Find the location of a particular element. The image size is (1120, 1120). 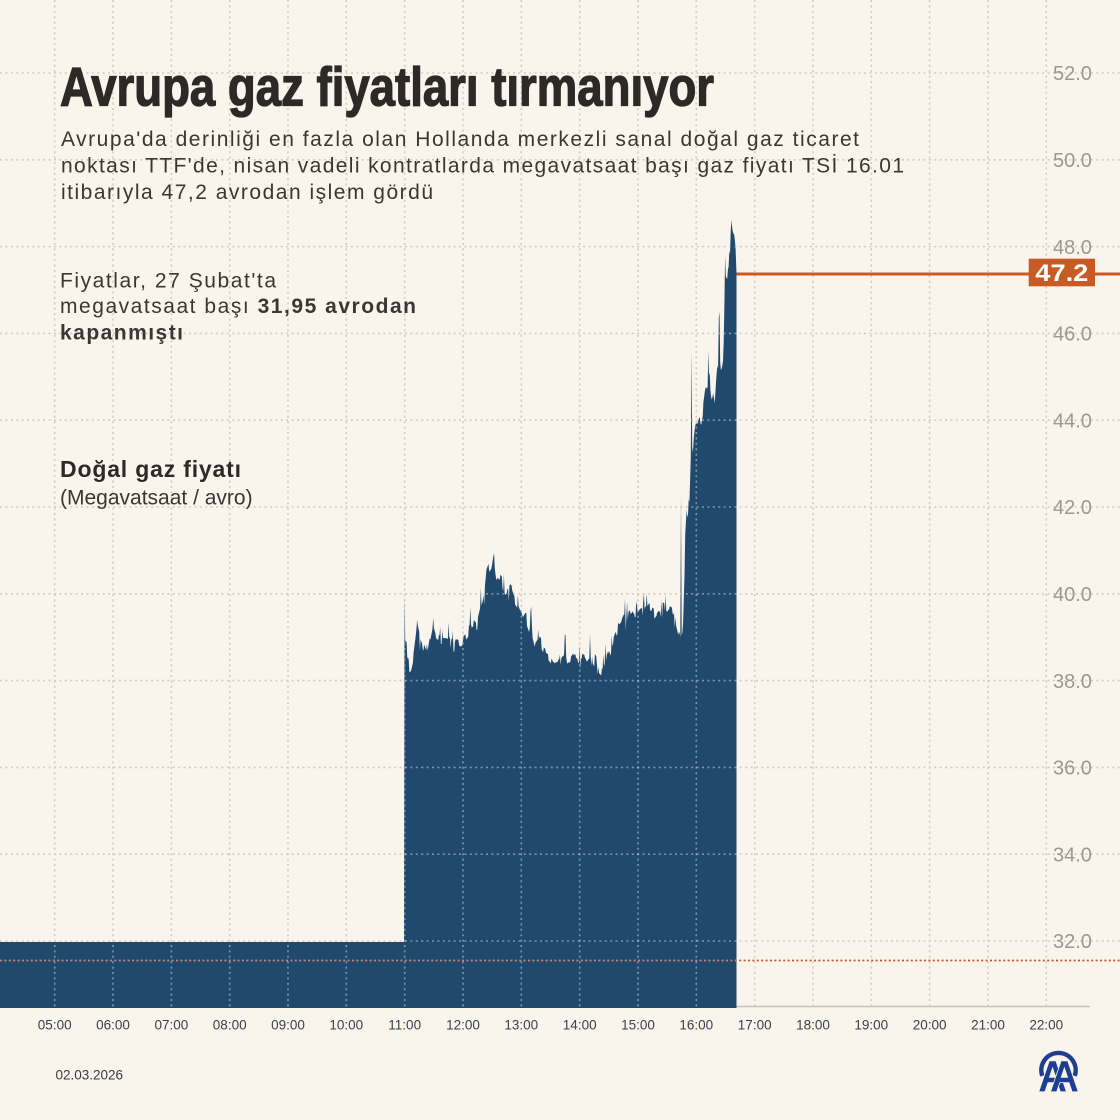

svg-text: 07:00 is located at coordinates (172, 1025).